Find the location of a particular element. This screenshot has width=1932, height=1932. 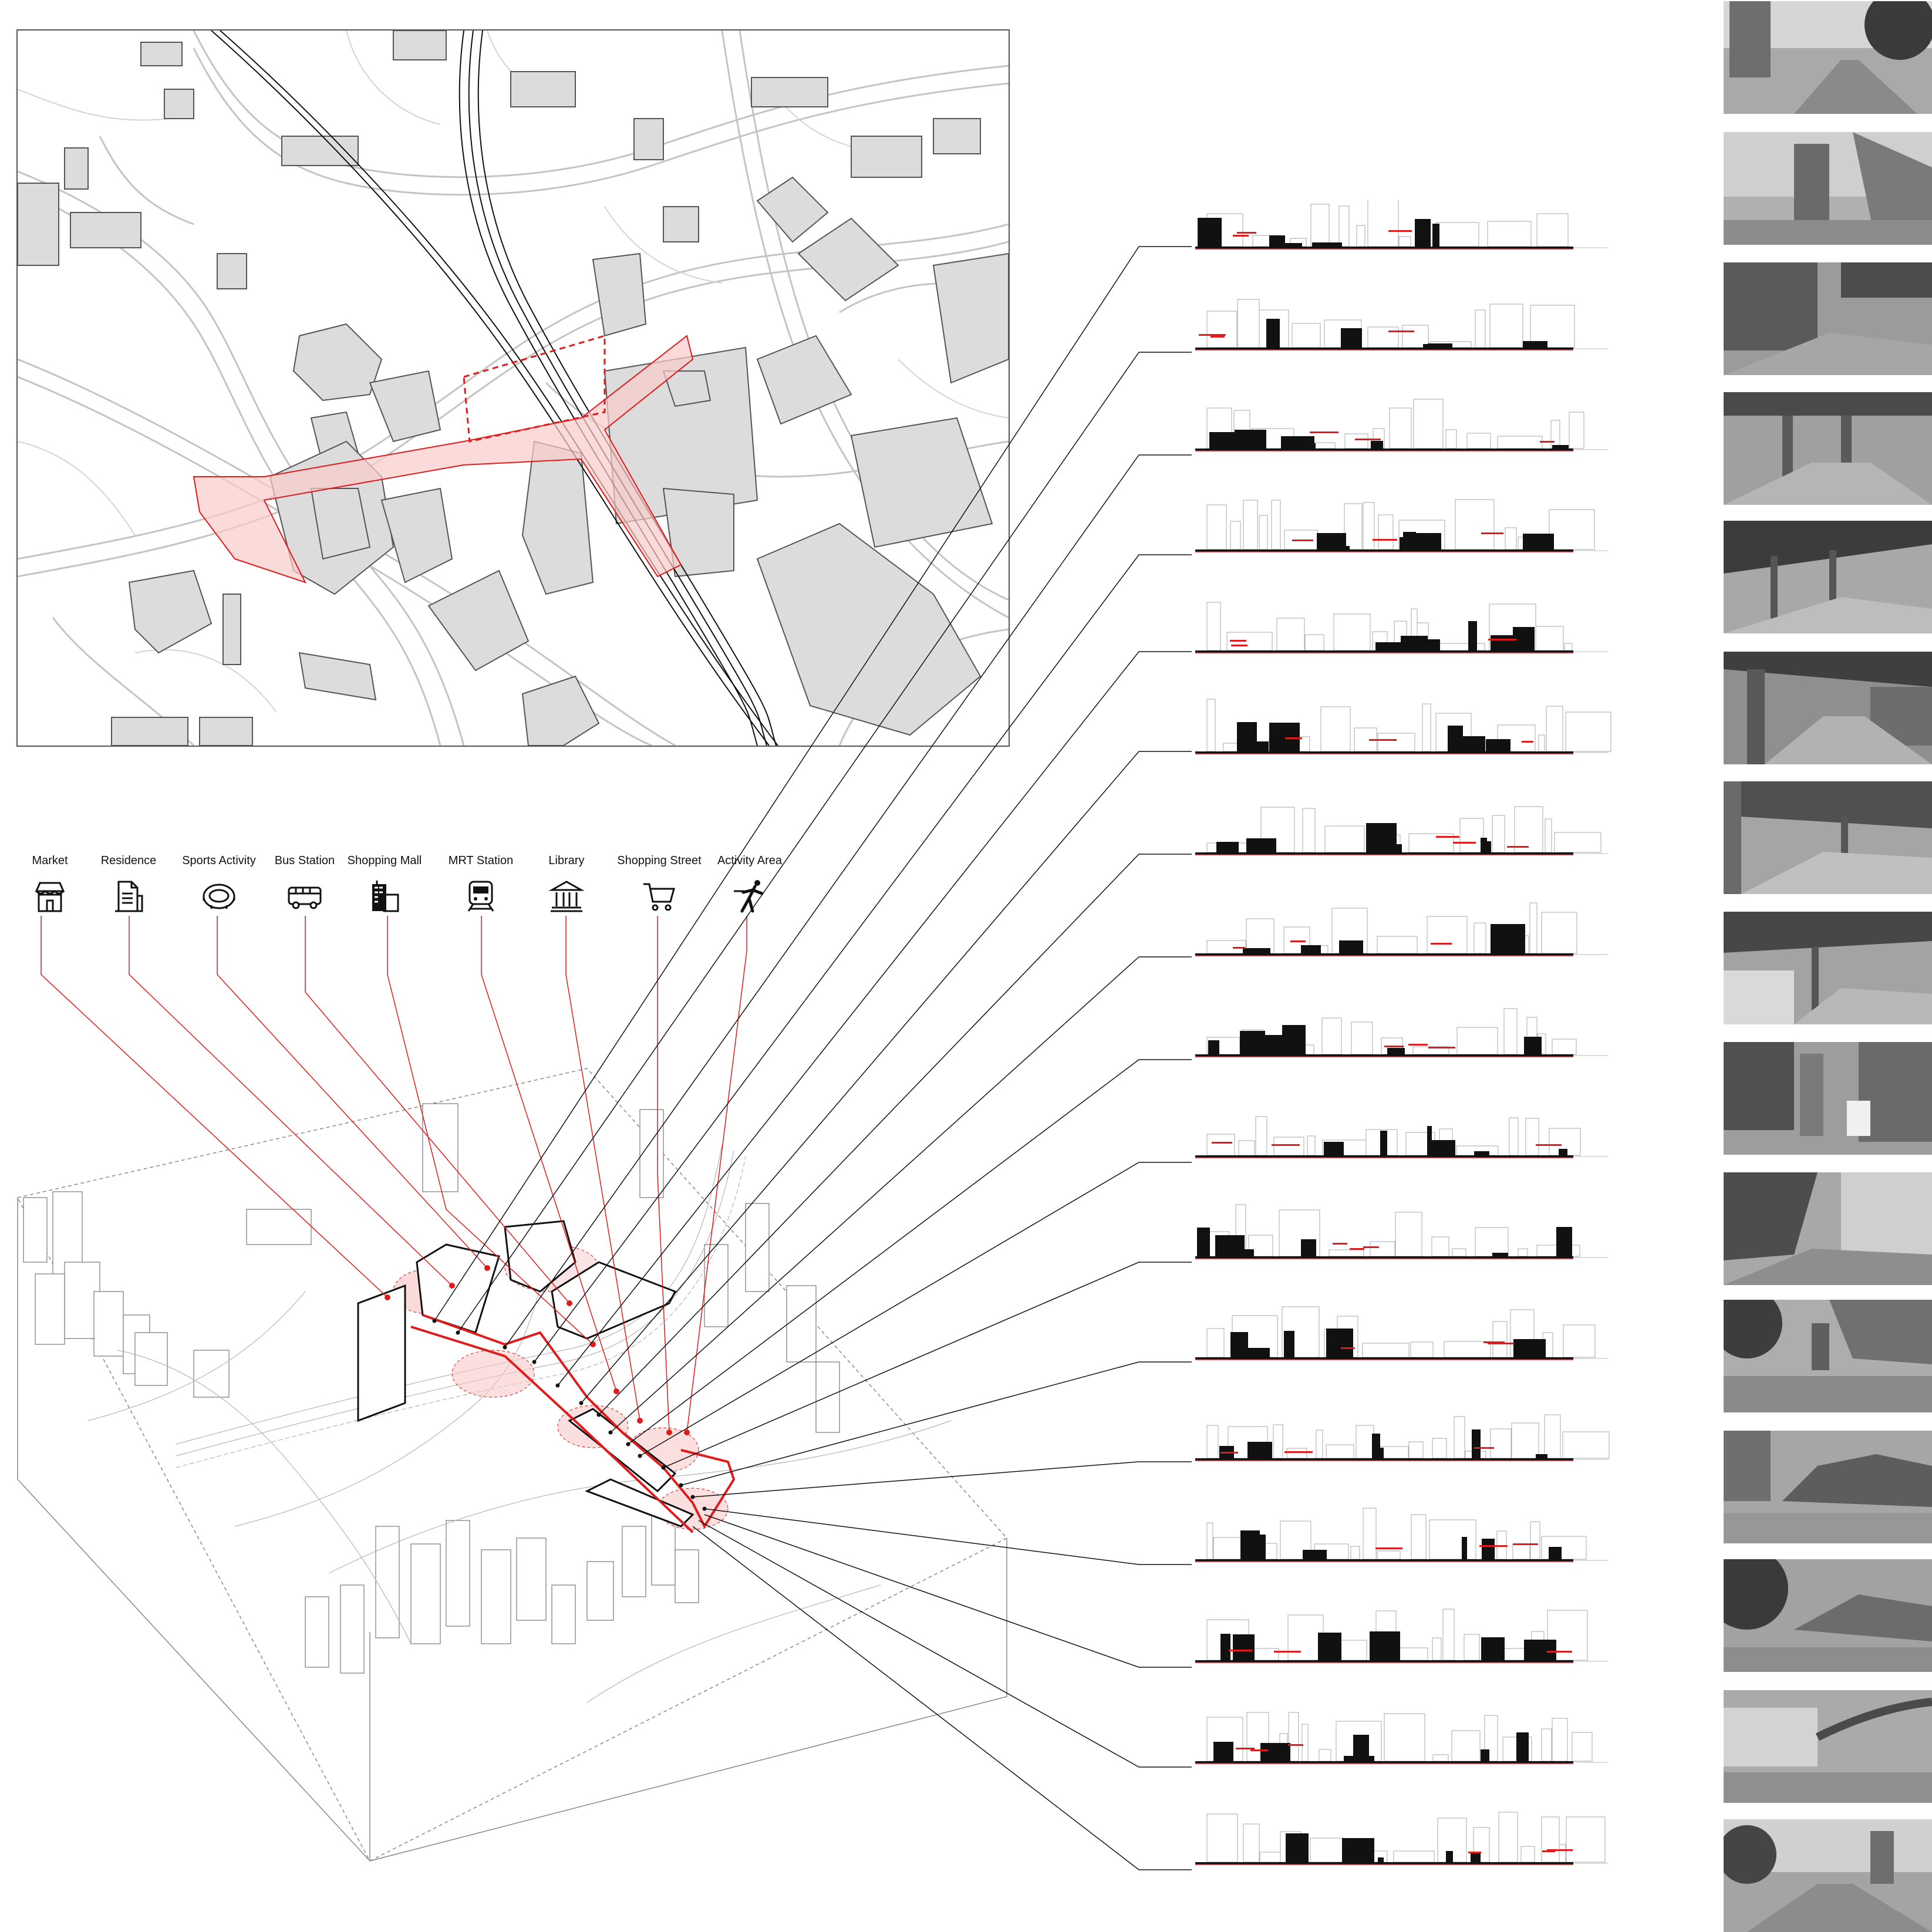

legend-label: Library is located at coordinates (566, 861).